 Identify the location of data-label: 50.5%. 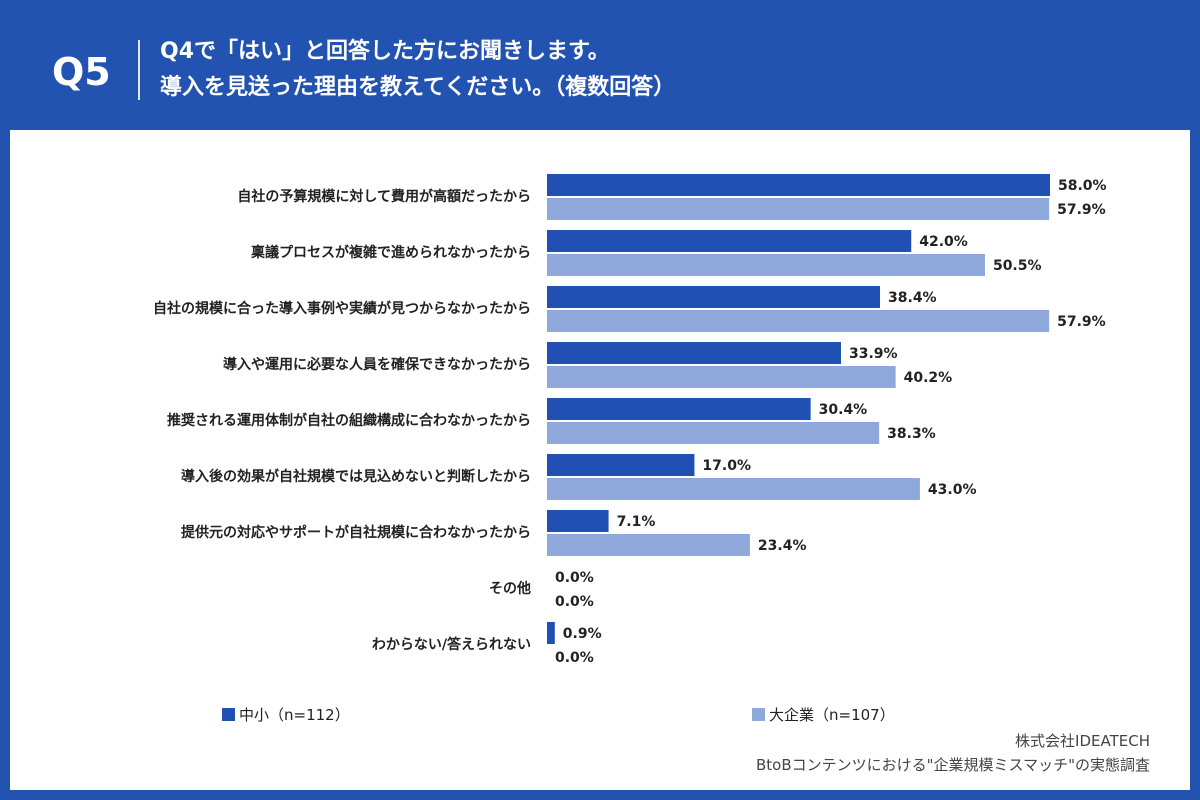
(1017, 266).